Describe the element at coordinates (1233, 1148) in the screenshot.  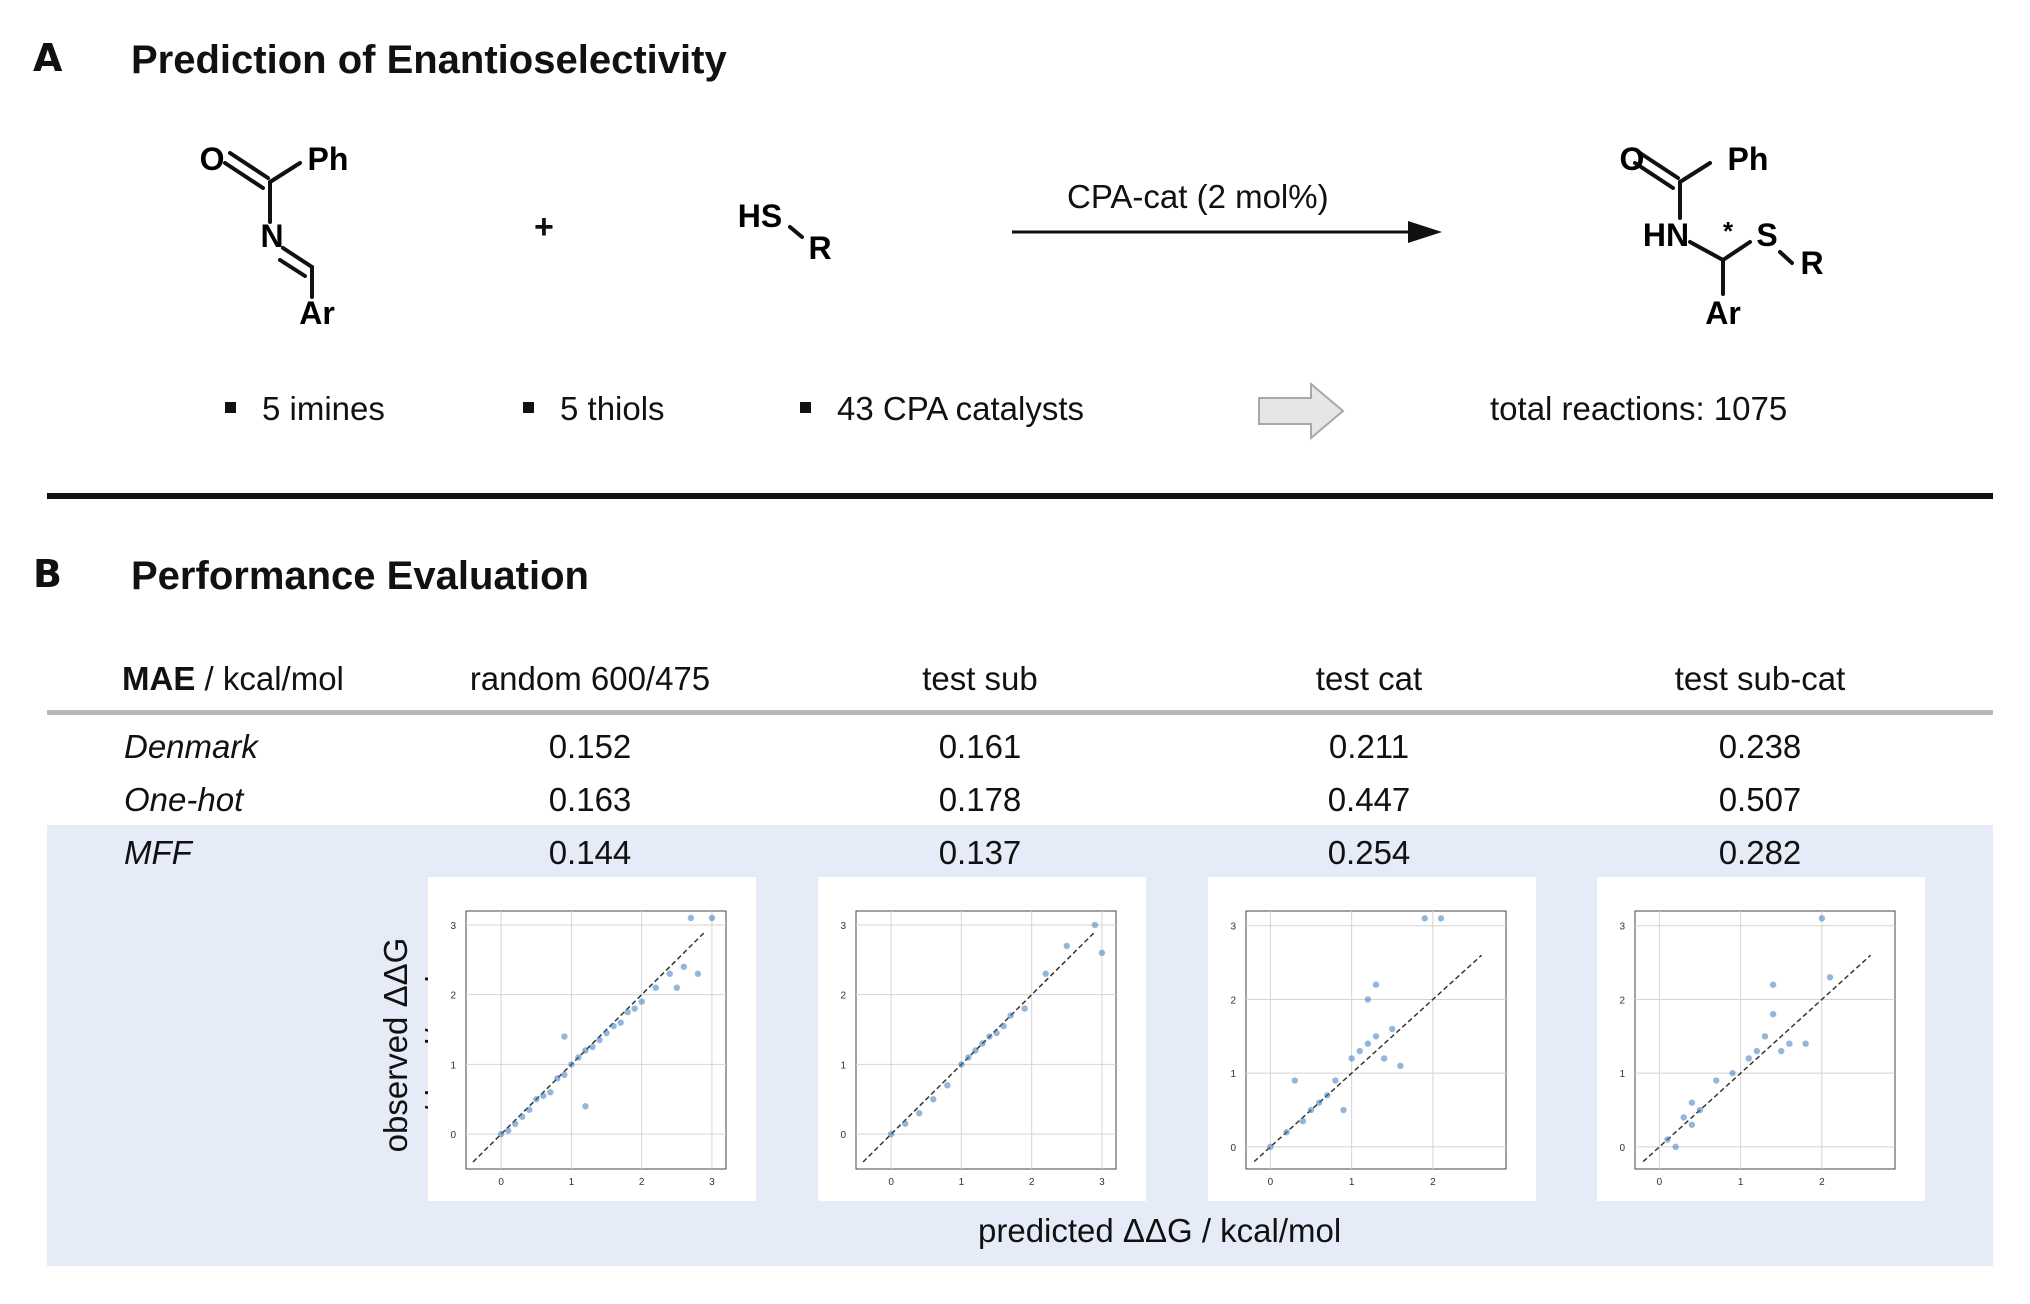
I see `y-tick-label: 0` at that location.